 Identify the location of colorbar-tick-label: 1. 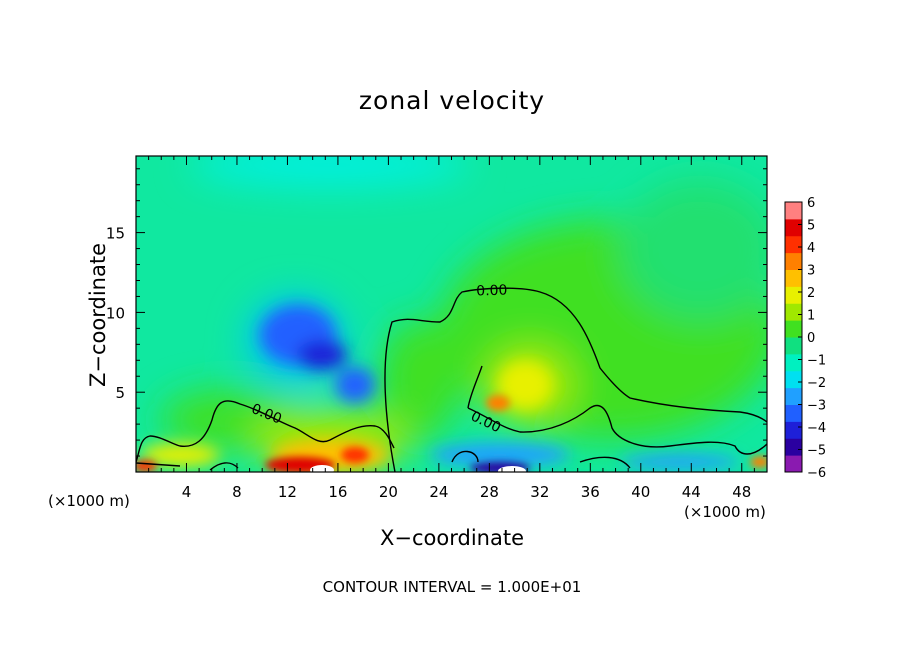
(811, 316).